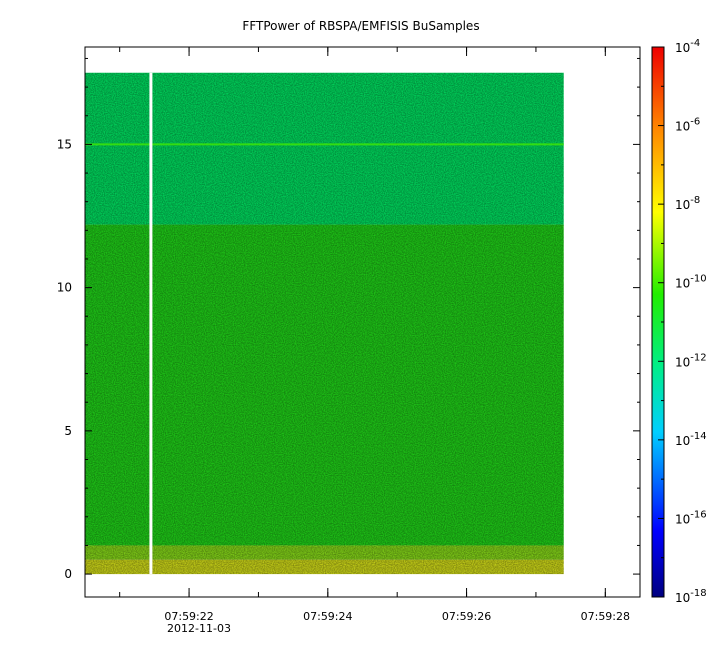 This screenshot has height=656, width=724. What do you see at coordinates (64, 144) in the screenshot?
I see `y-tick-label: 15` at bounding box center [64, 144].